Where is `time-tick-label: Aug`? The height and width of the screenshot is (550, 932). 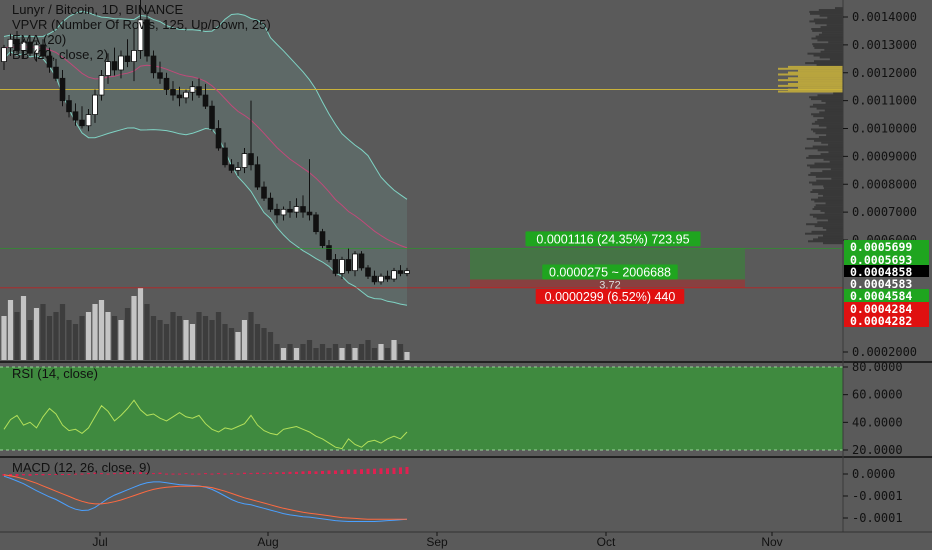 time-tick-label: Aug is located at coordinates (267, 542).